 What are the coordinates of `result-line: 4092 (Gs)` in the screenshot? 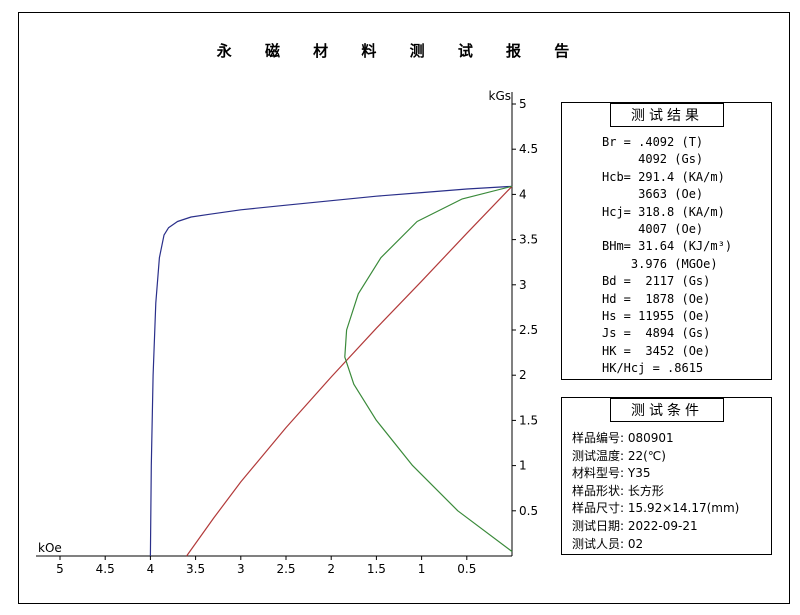 It's located at (653, 159).